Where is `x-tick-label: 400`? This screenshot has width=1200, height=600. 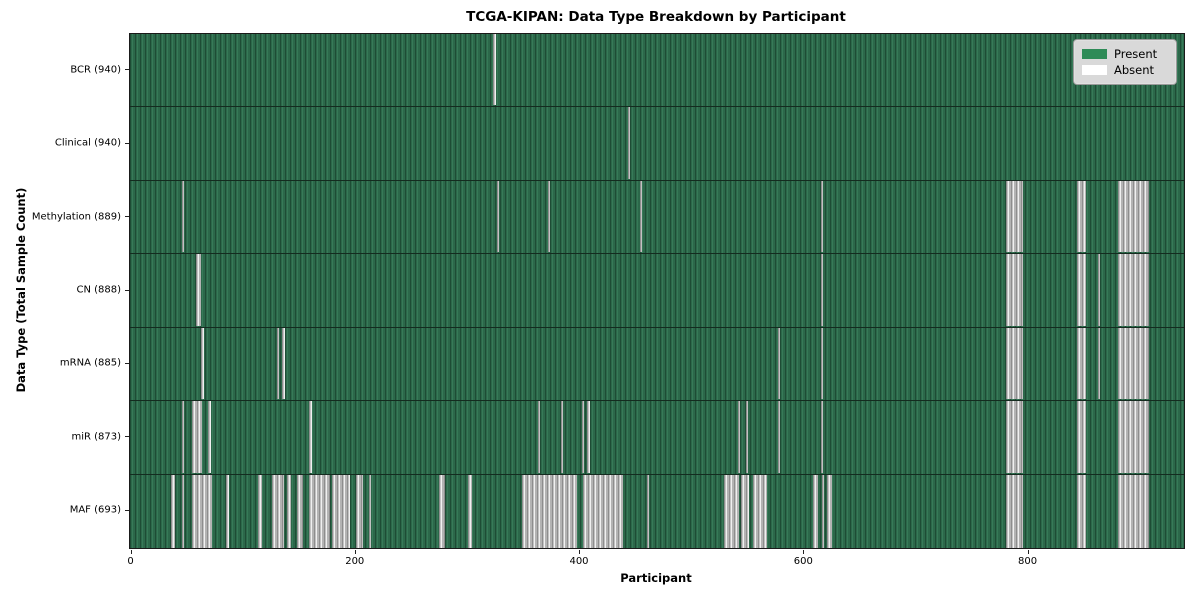
x-tick-label: 400 is located at coordinates (579, 561).